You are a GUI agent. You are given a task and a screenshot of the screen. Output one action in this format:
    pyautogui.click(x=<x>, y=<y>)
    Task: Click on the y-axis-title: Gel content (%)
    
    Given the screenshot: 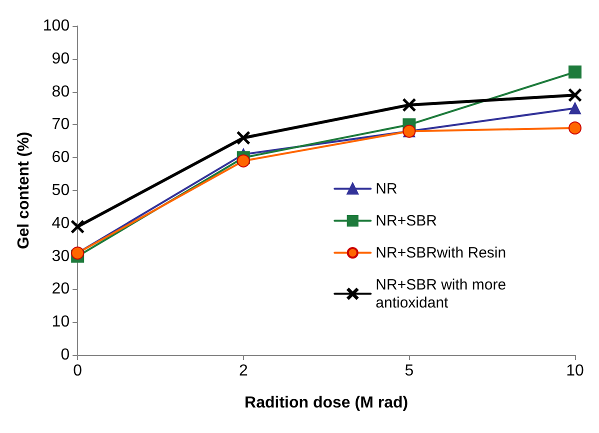 What is the action you would take?
    pyautogui.click(x=24, y=191)
    